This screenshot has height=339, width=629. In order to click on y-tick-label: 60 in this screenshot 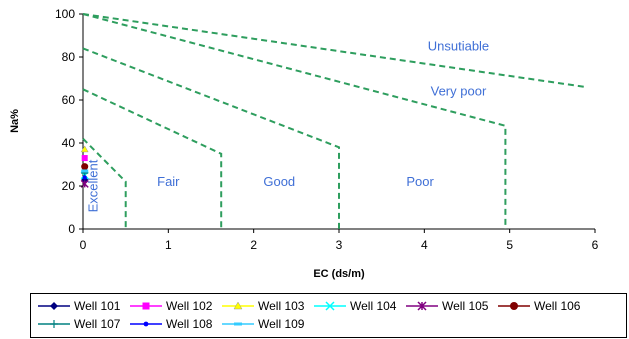, I will do `click(69, 100)`.